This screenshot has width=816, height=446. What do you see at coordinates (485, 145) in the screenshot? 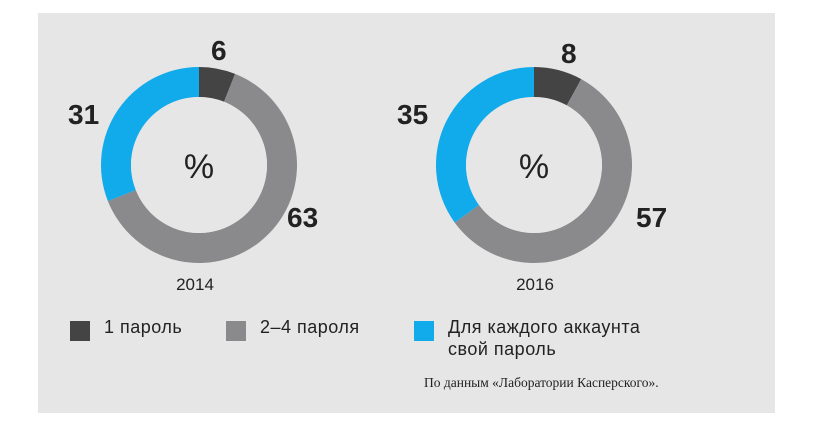
I see `donut-segment-unique-passwords-2016` at bounding box center [485, 145].